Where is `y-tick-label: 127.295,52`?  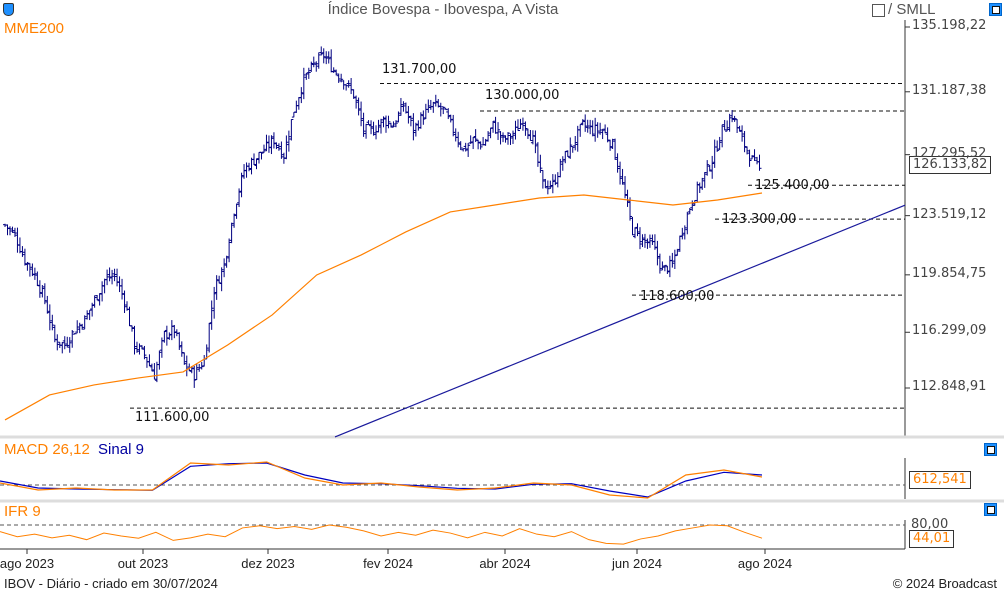
y-tick-label: 127.295,52 is located at coordinates (949, 153).